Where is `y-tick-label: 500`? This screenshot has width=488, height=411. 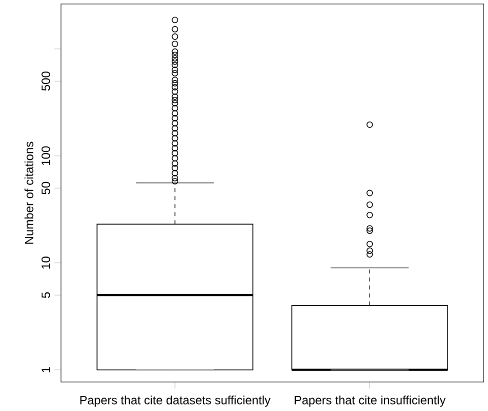
y-tick-label: 500 is located at coordinates (46, 81).